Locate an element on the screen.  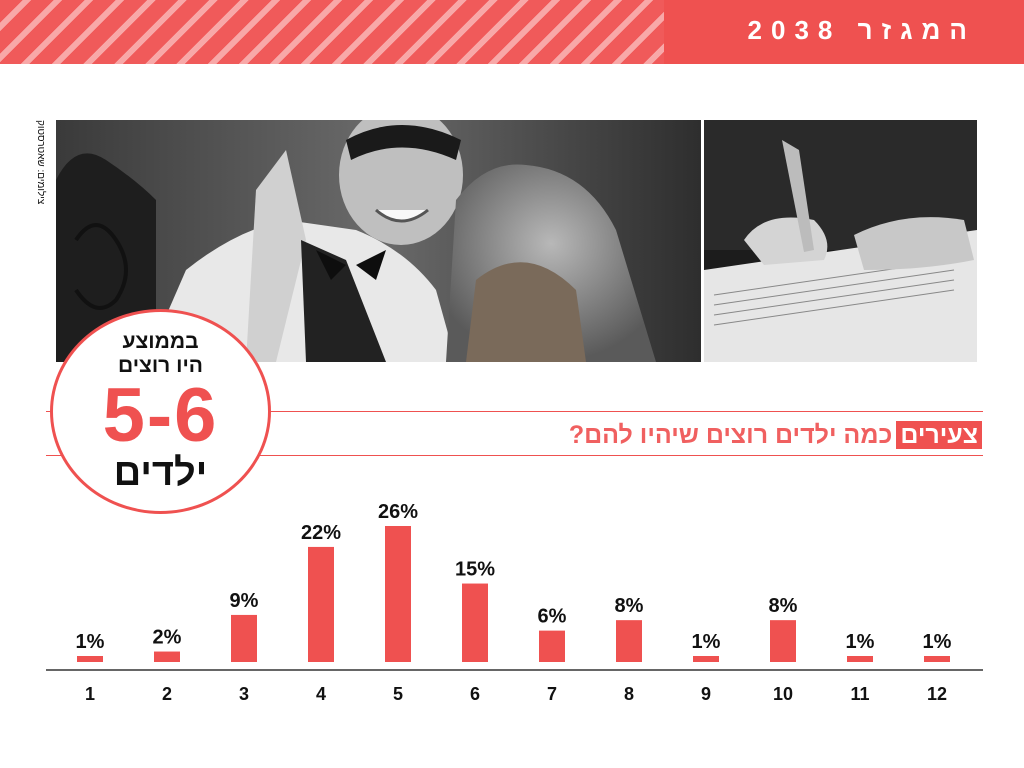
bar-value-label-7: 6% is located at coordinates (552, 617).